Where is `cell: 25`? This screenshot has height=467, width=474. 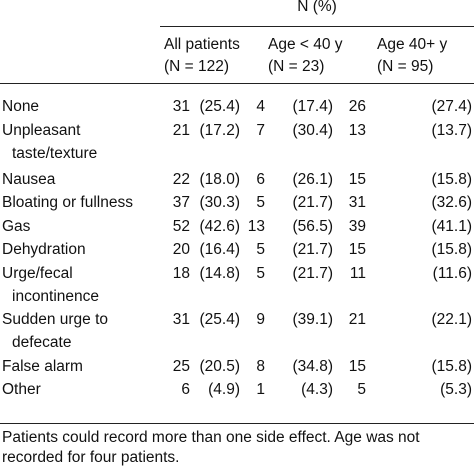 cell: 25 is located at coordinates (181, 366).